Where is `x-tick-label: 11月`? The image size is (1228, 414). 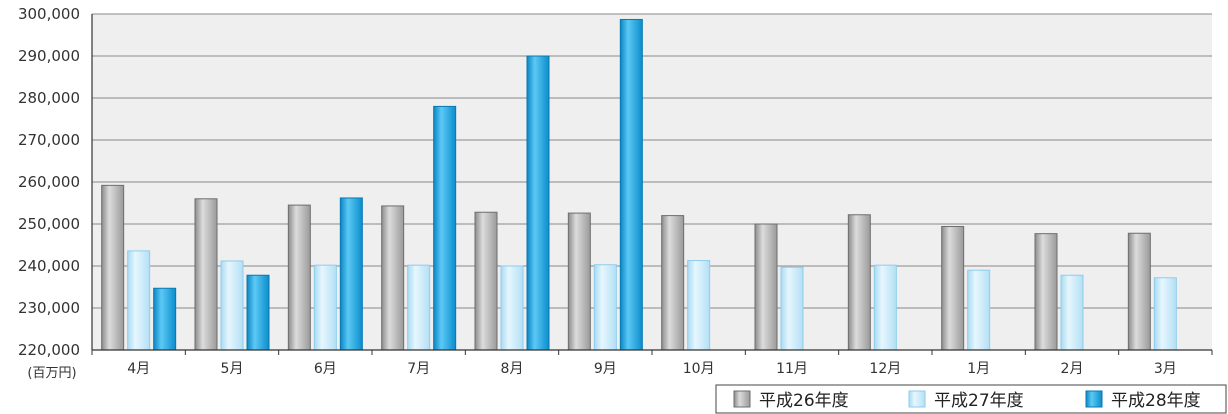
x-tick-label: 11月 is located at coordinates (792, 369).